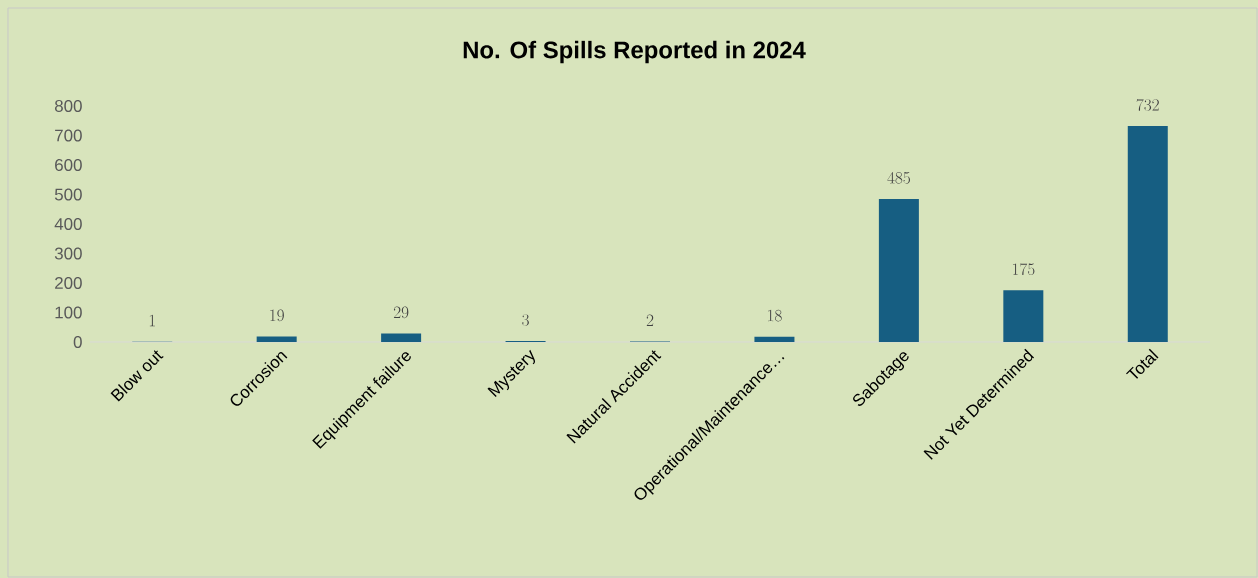  Describe the element at coordinates (1023, 269) in the screenshot. I see `data-label: 175` at that location.